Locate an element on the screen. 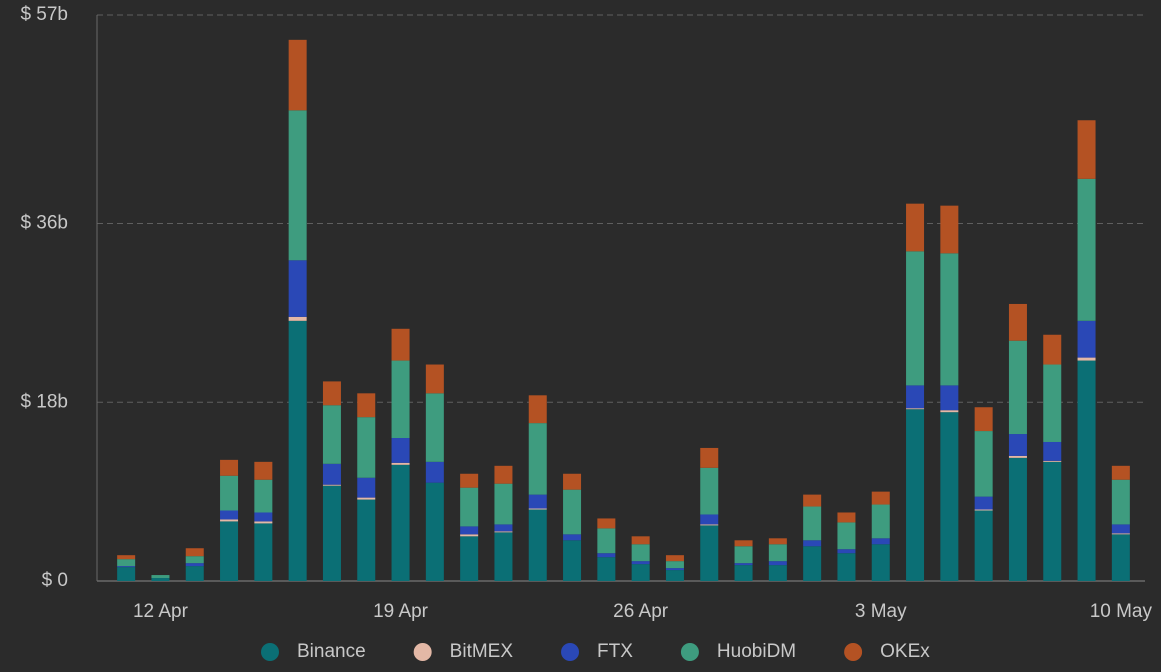 Image resolution: width=1161 pixels, height=672 pixels. x-tick-label: 19 Apr is located at coordinates (401, 611).